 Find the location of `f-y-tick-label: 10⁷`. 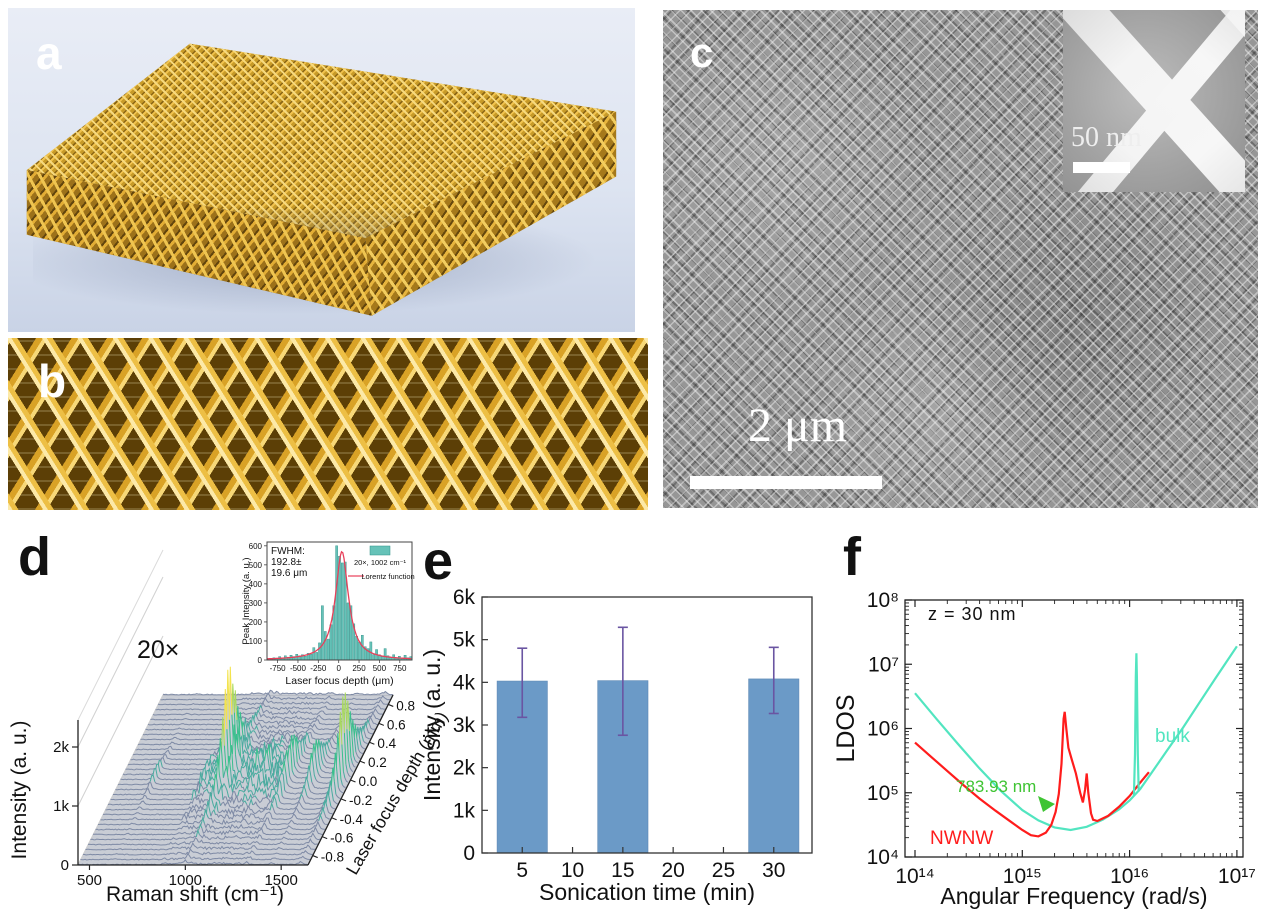

f-y-tick-label: 10⁷ is located at coordinates (883, 664).